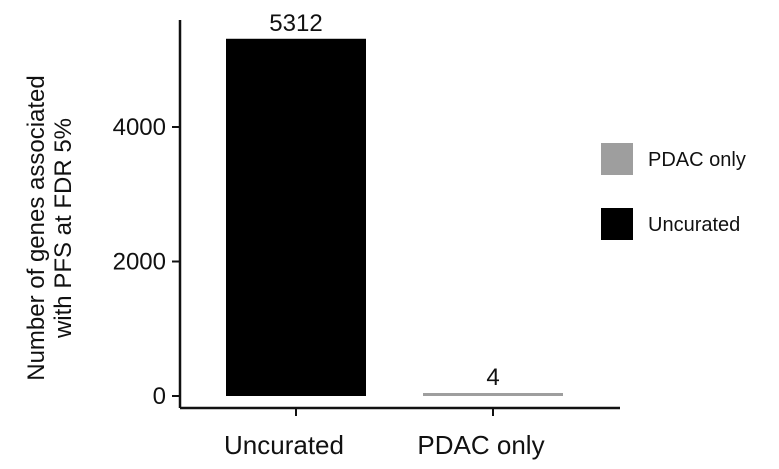 The width and height of the screenshot is (779, 469). Describe the element at coordinates (63, 228) in the screenshot. I see `y-axis-label-line-2: with PFS at FDR 5%` at that location.